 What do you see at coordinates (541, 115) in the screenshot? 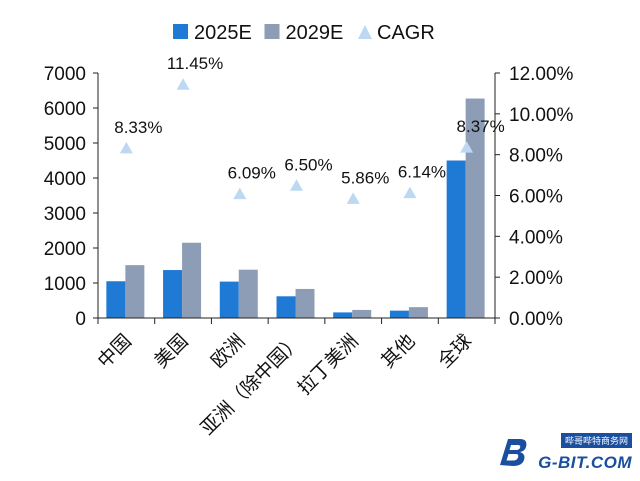
I see `right-tick-label: 10.00%` at bounding box center [541, 115].